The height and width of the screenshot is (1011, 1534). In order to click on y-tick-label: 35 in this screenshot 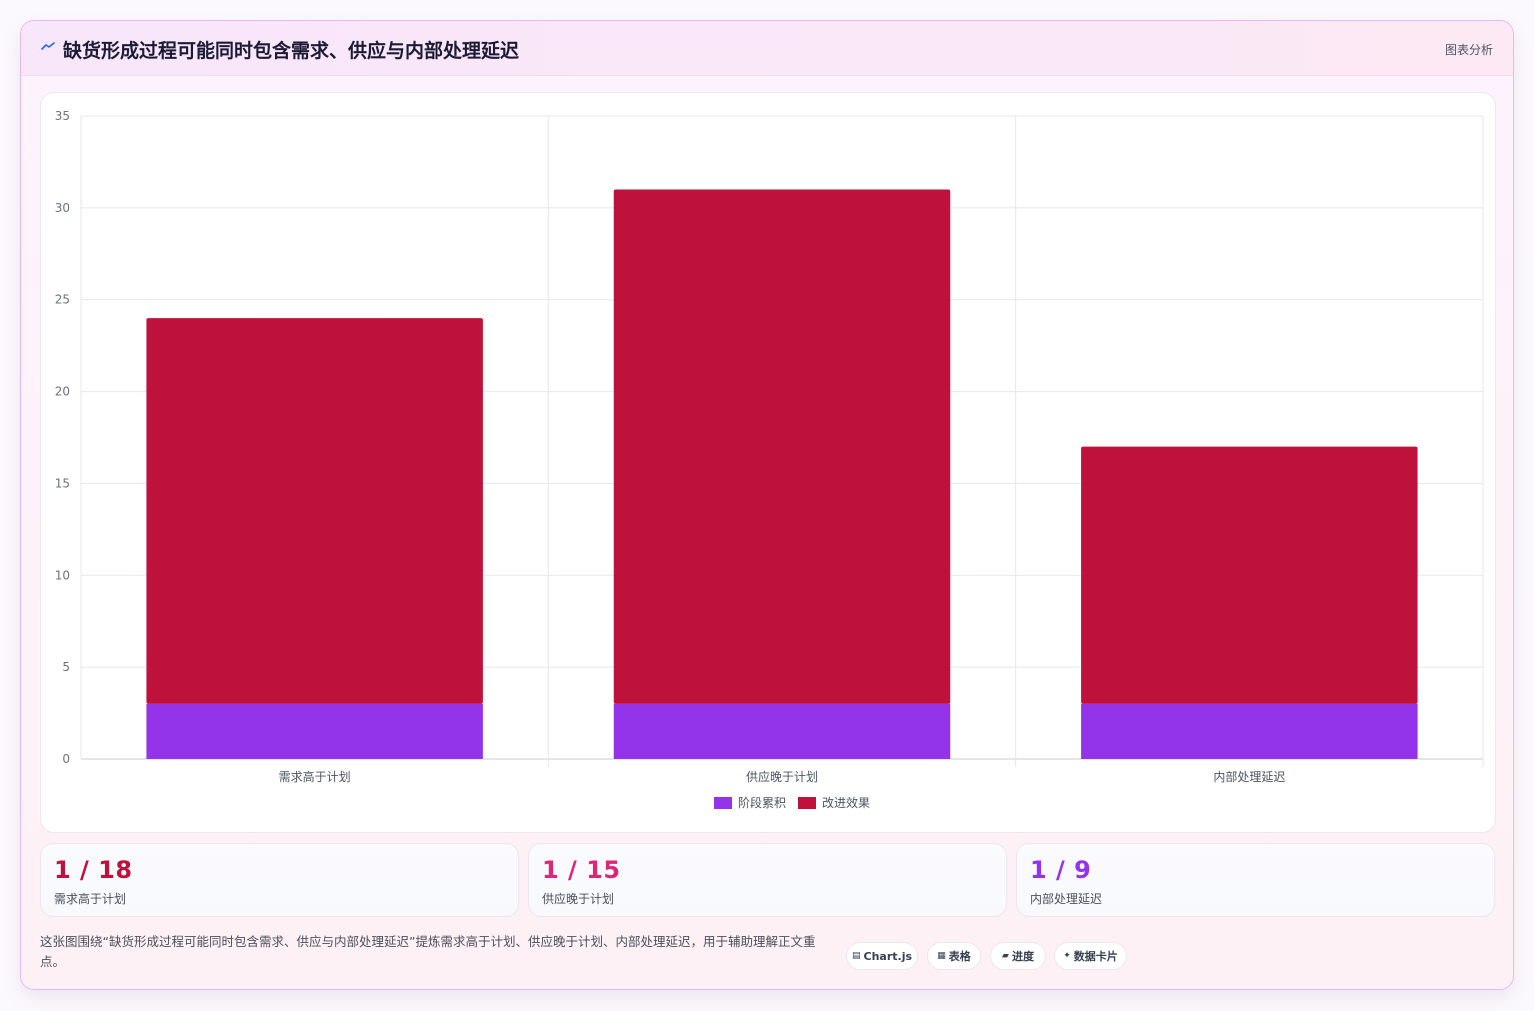, I will do `click(62, 116)`.